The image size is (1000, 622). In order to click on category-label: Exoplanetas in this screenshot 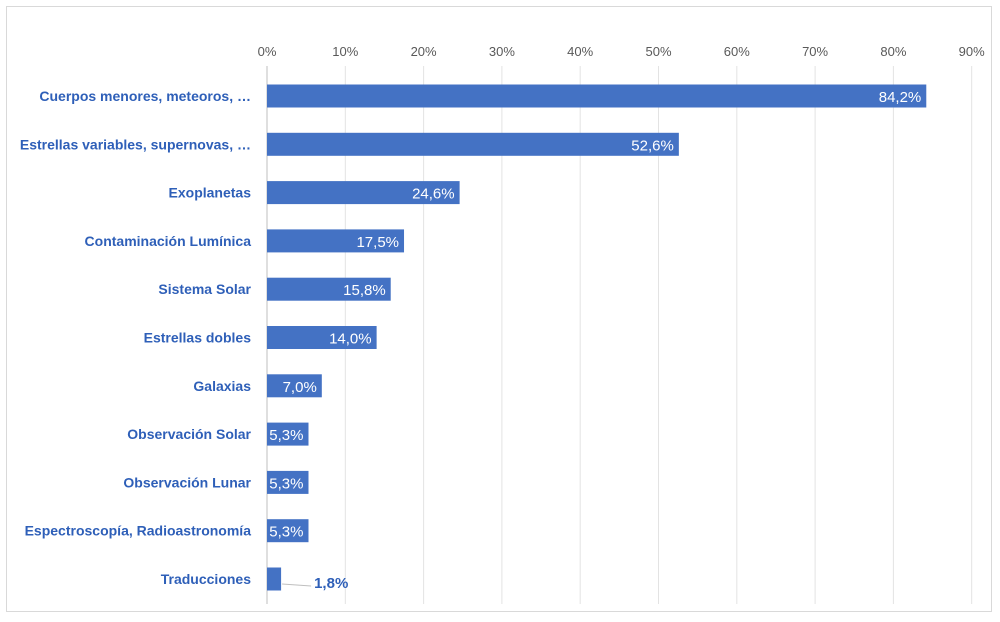, I will do `click(210, 193)`.